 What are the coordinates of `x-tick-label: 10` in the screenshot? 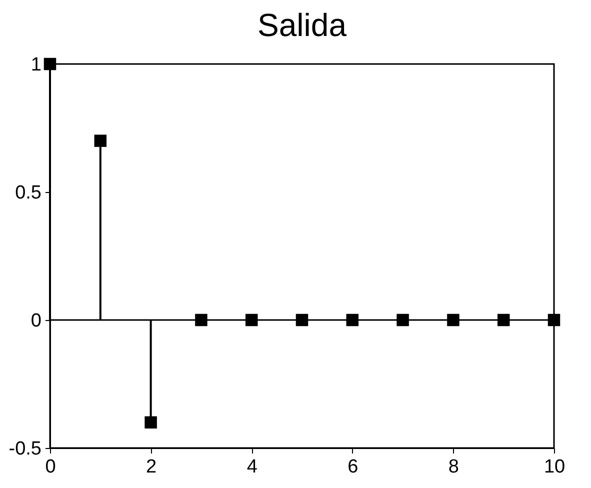 It's located at (555, 467).